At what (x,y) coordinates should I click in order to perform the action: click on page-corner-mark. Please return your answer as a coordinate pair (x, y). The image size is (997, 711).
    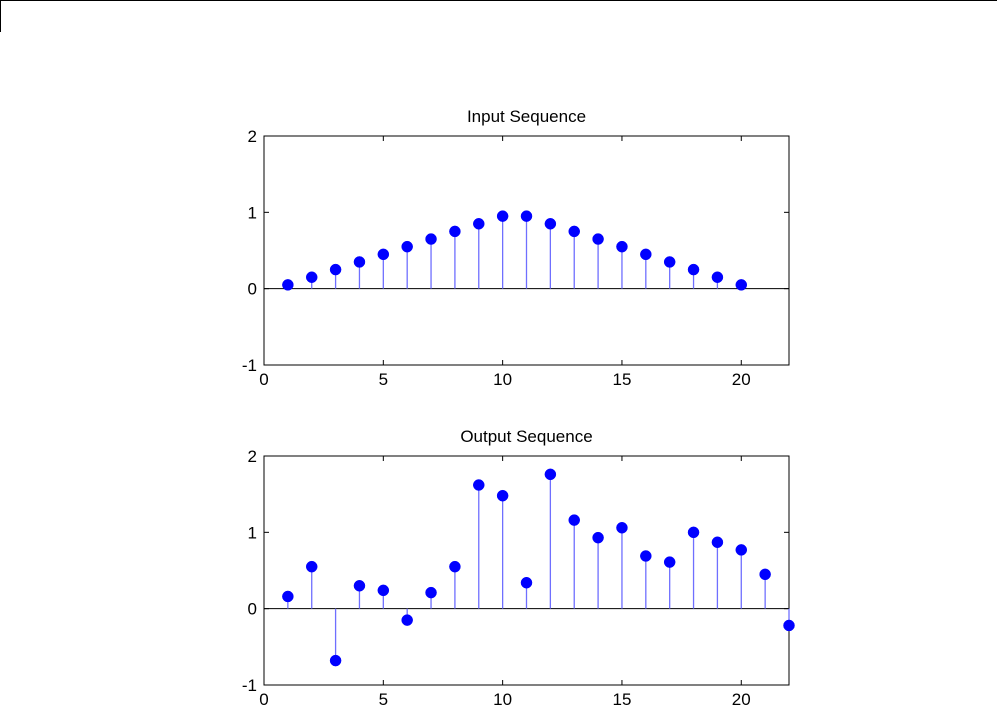
    Looking at the image, I should click on (0, 16).